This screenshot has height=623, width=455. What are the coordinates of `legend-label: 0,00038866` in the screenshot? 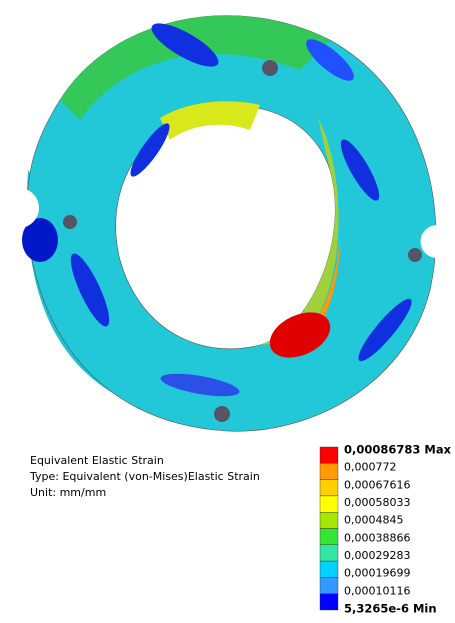 It's located at (377, 537).